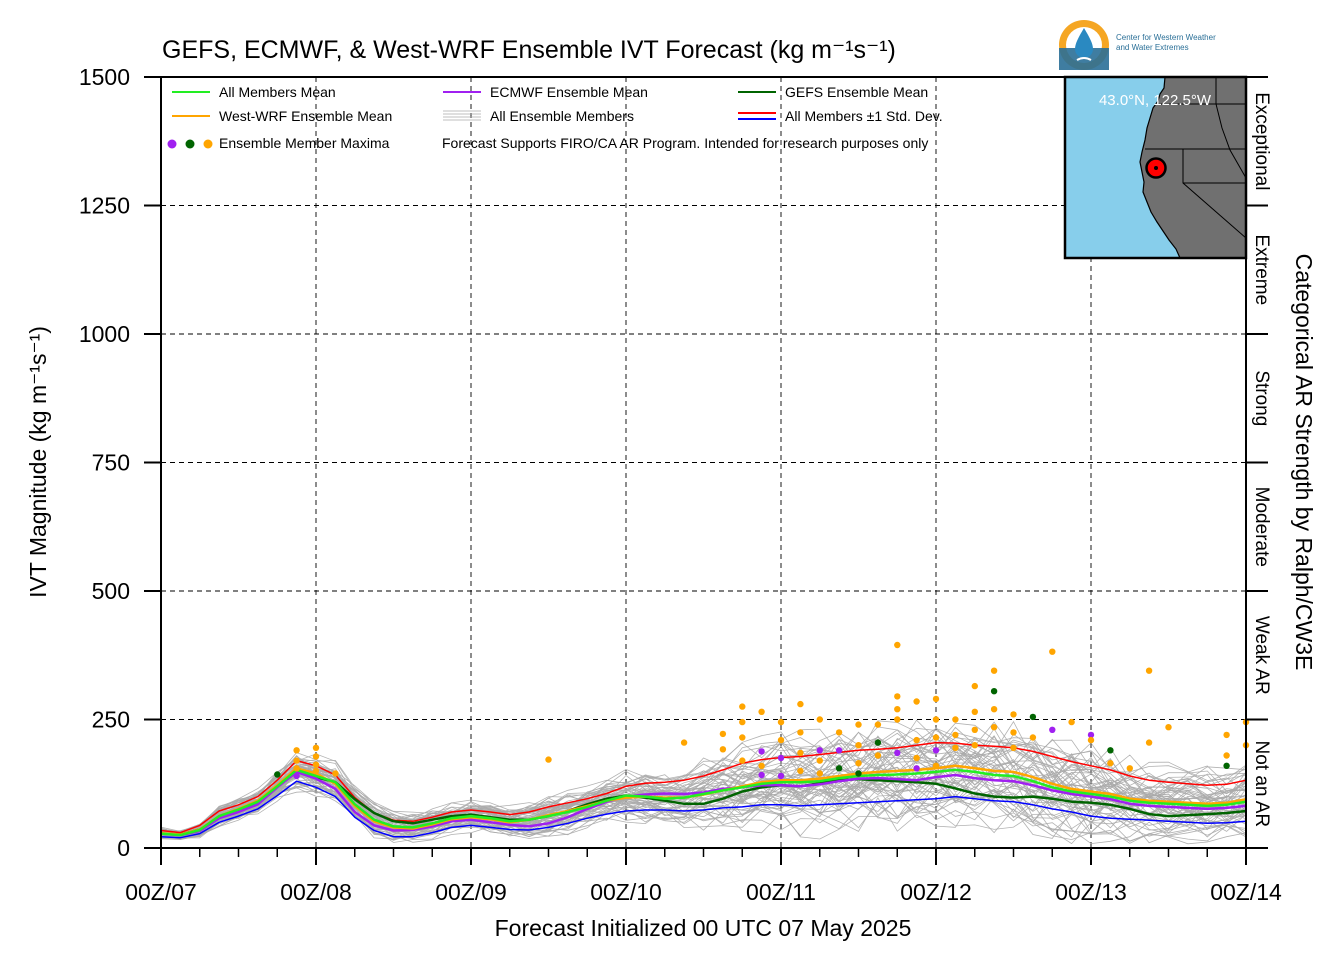  I want to click on series-lines, so click(703, 790).